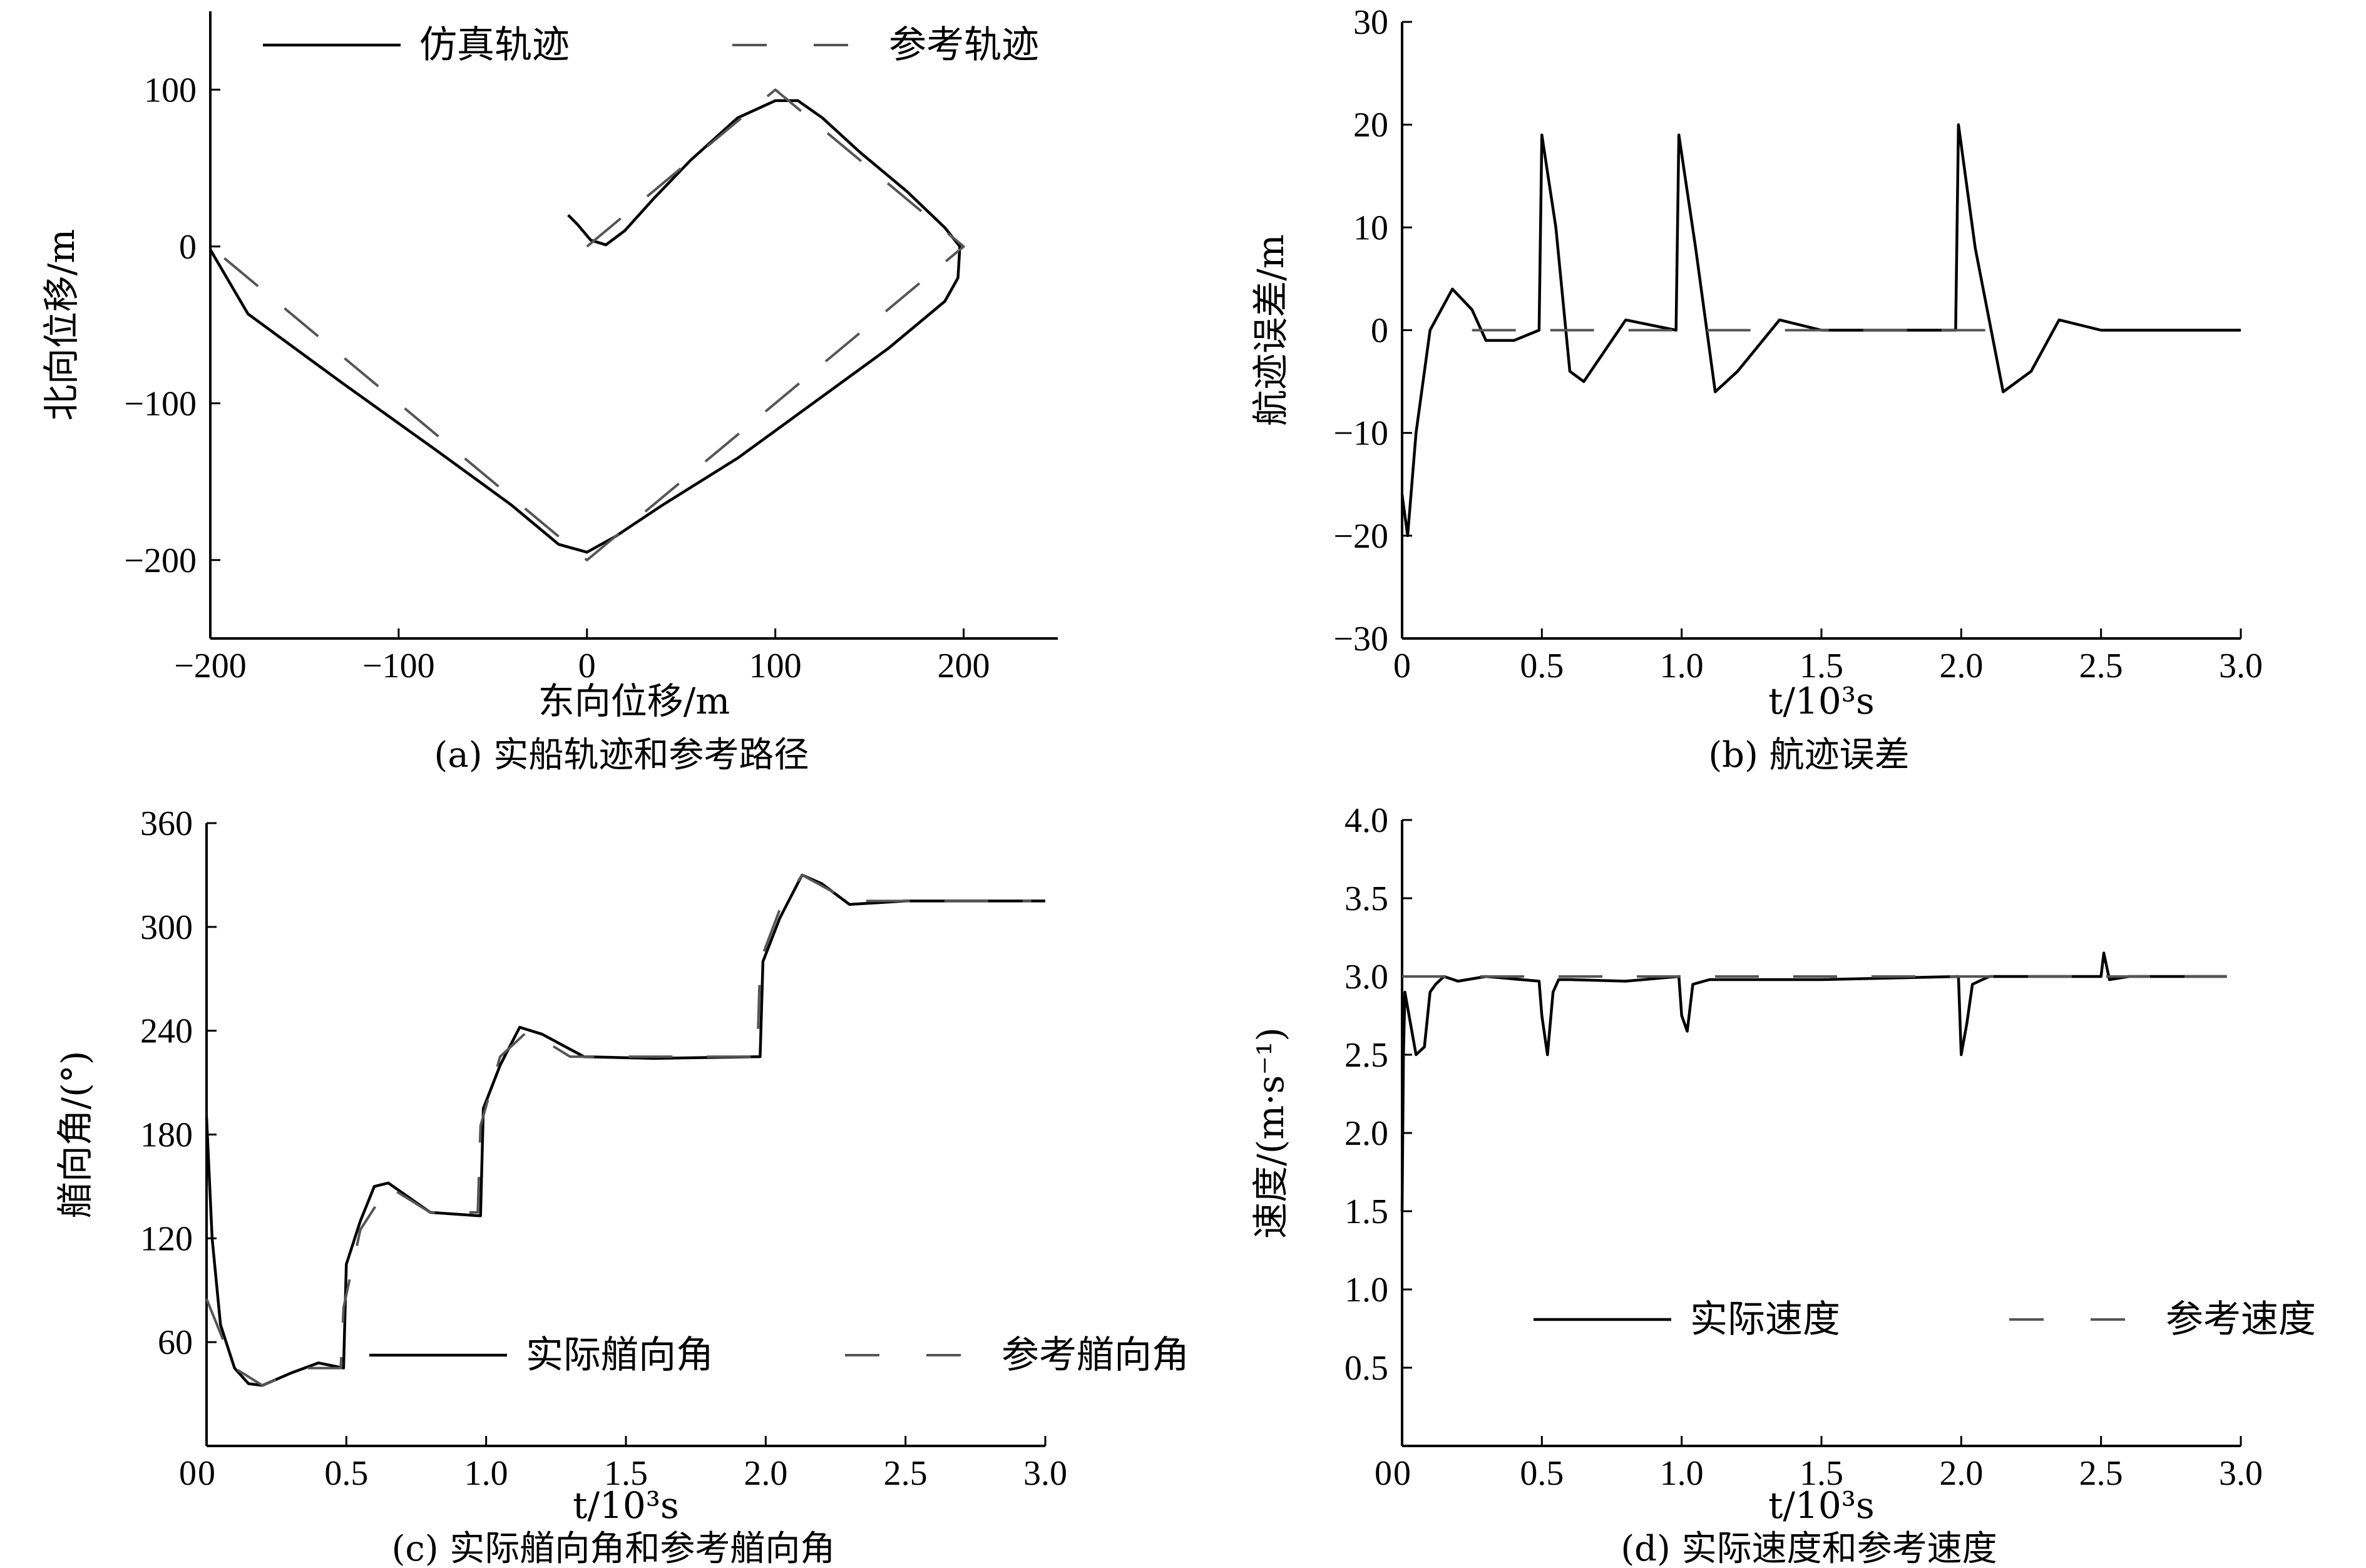  What do you see at coordinates (1360, 639) in the screenshot?
I see `y-tick-label: −30` at bounding box center [1360, 639].